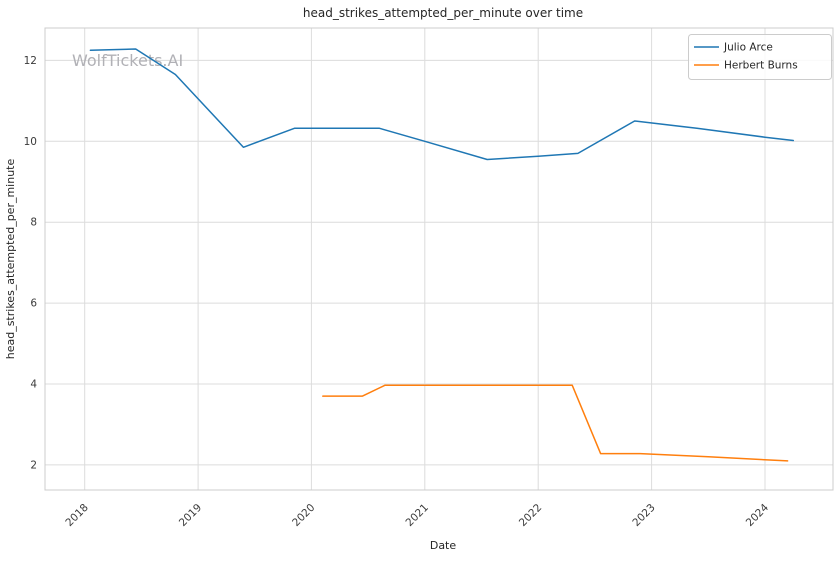 The height and width of the screenshot is (561, 840). I want to click on legend-label-herbert-burns: Herbert Burns, so click(761, 66).